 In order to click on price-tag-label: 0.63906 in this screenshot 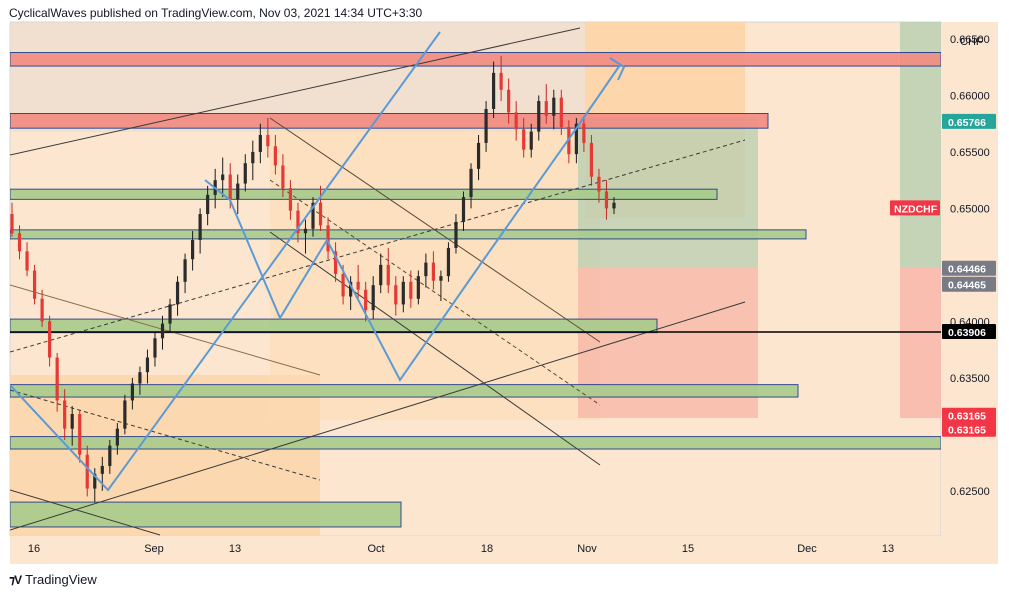, I will do `click(967, 333)`.